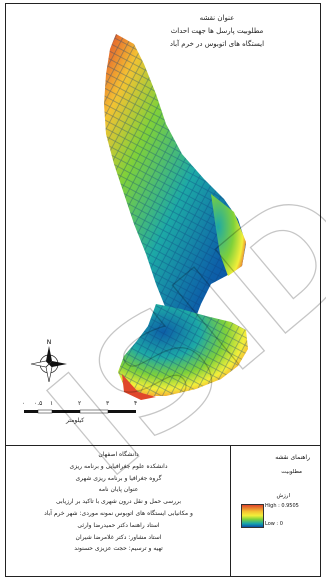 The image size is (326, 580). Describe the element at coordinates (252, 516) in the screenshot. I see `legend-color-ramp` at that location.